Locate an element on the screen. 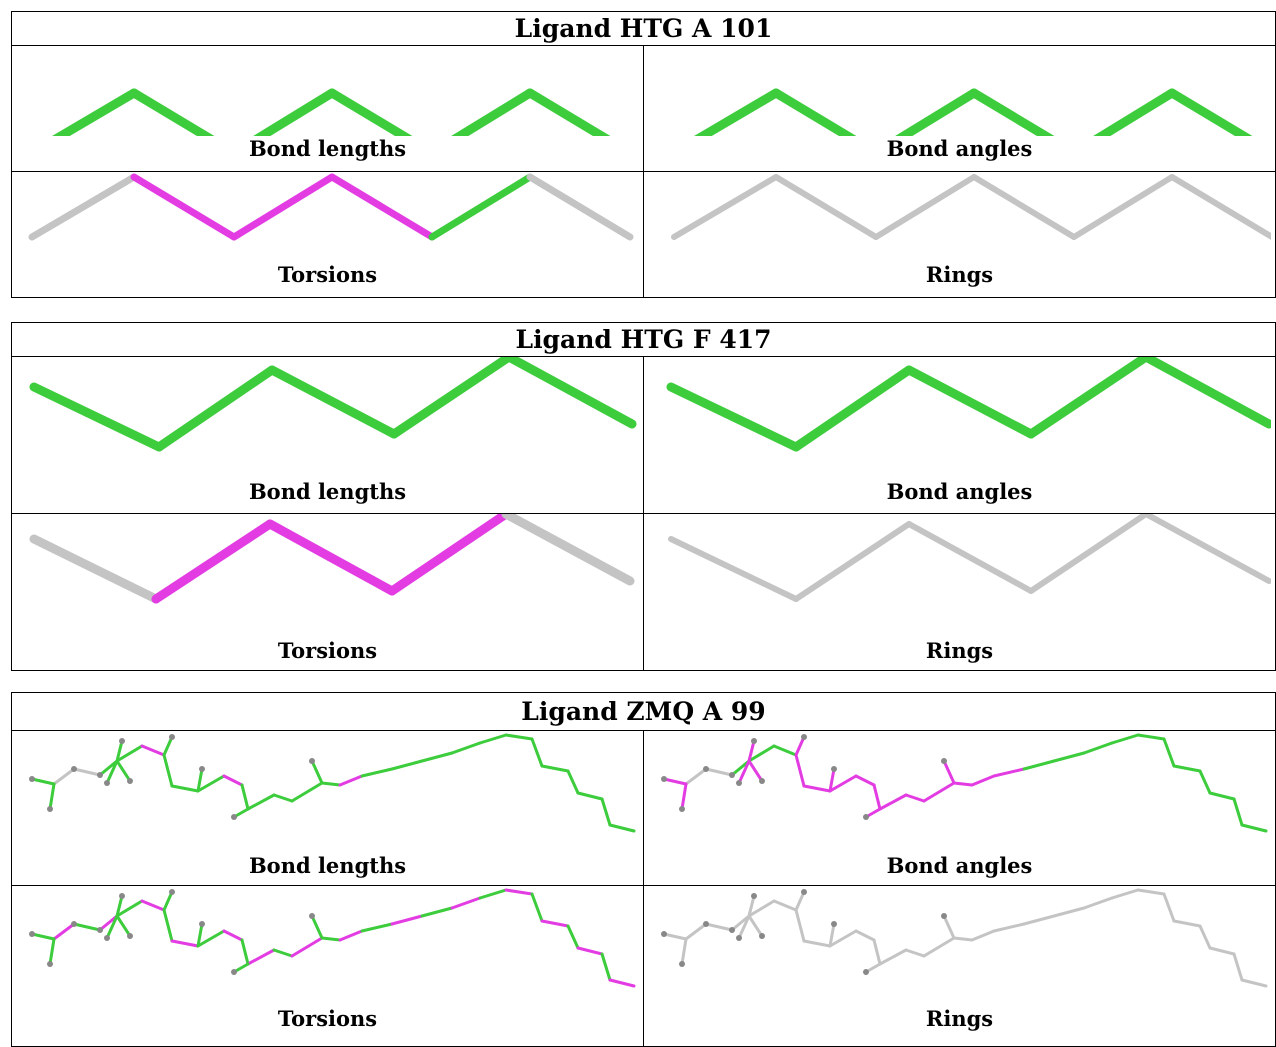 This screenshot has height=1047, width=1276. panel-torsions: Torsions is located at coordinates (327, 966).